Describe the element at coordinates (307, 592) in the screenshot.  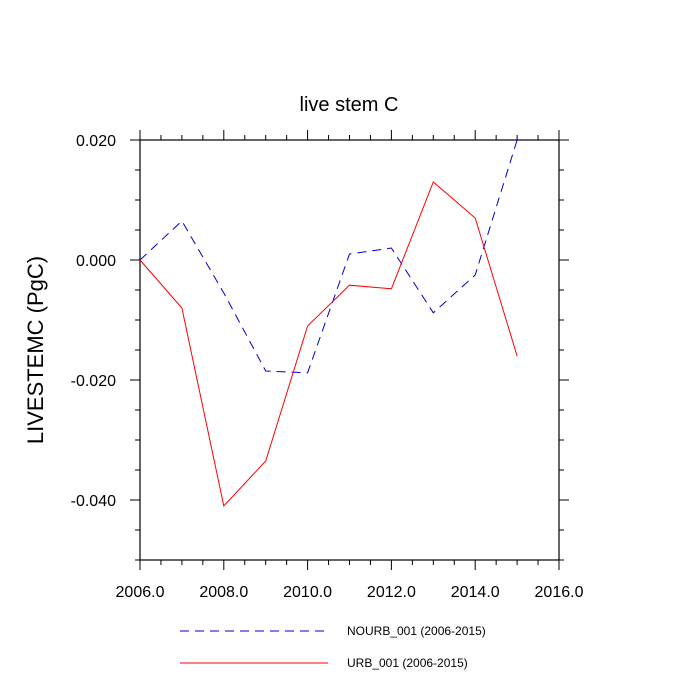
I see `x-tick-label: 2010.0` at that location.